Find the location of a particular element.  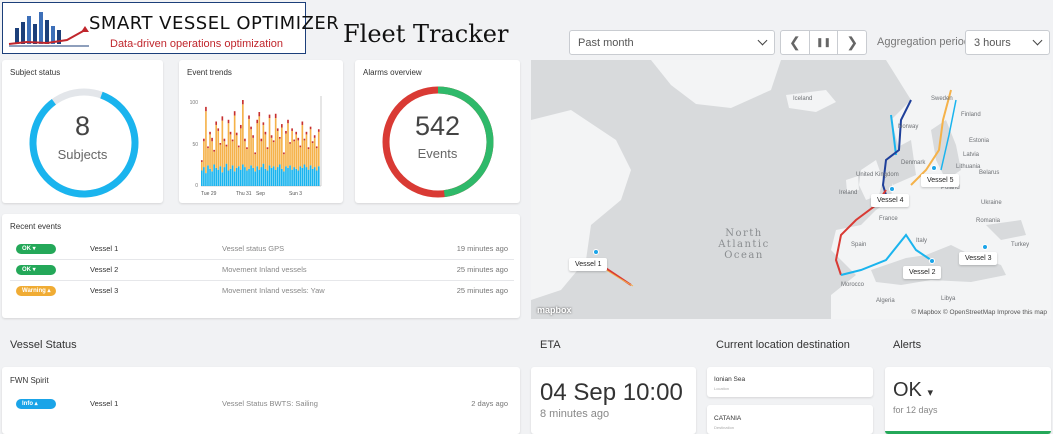

country-label: Iceland is located at coordinates (803, 99).